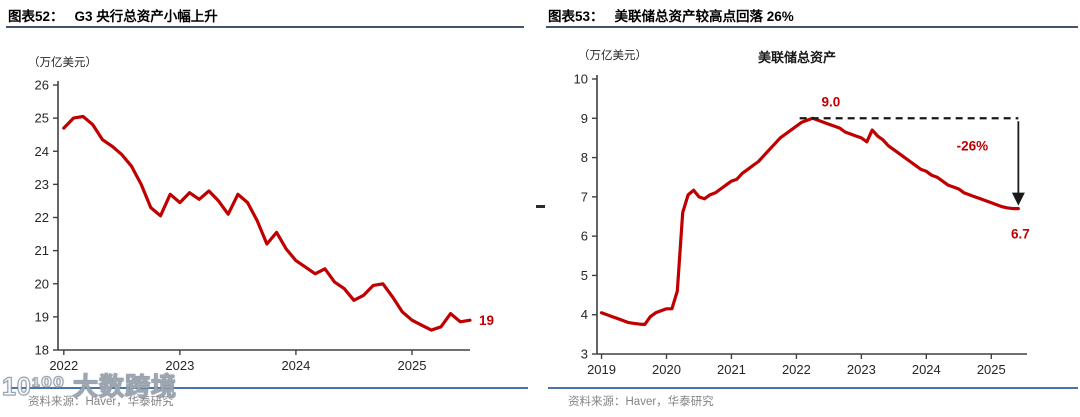 The image size is (1080, 417). What do you see at coordinates (268, 388) in the screenshot?
I see `figure-g3-bottom-rule` at bounding box center [268, 388].